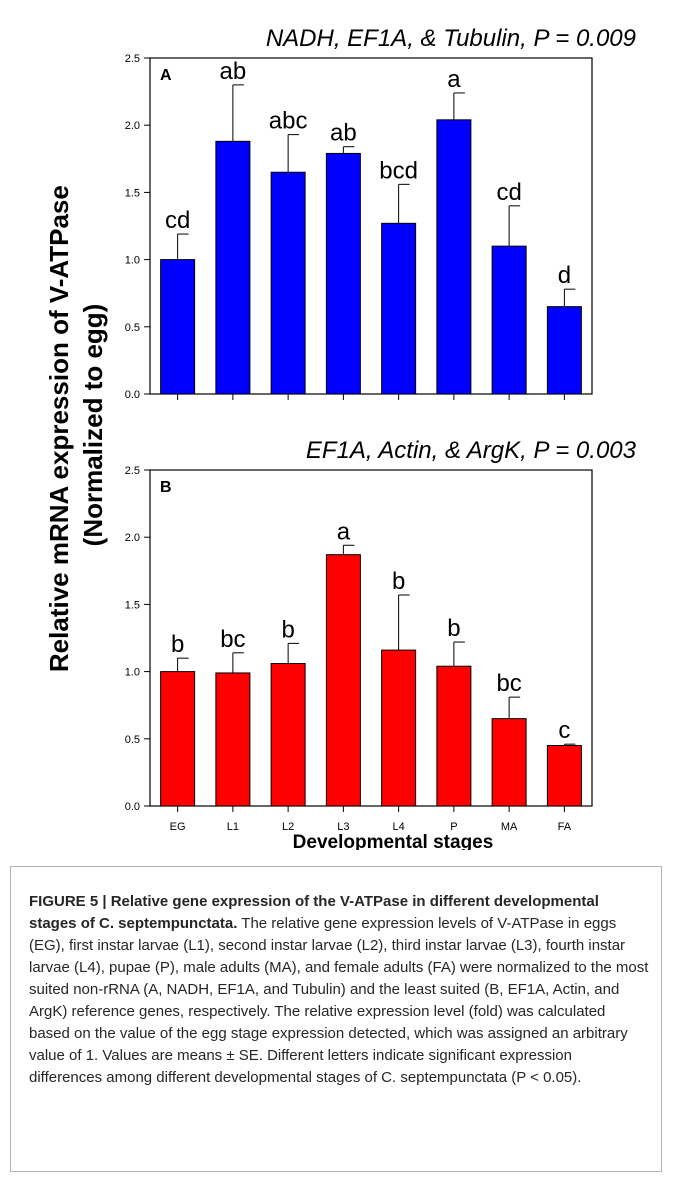  I want to click on significance-letter: c, so click(564, 730).